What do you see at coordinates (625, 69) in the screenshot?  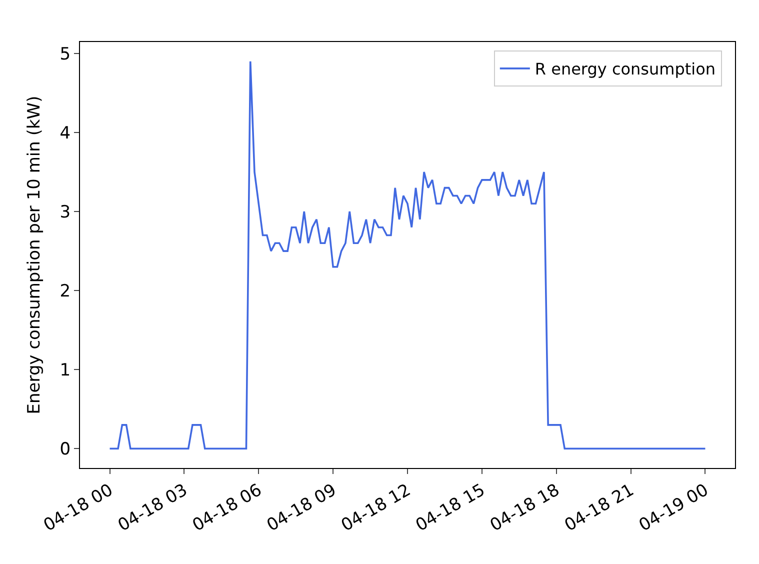 I see `legend-label: R energy consumption` at bounding box center [625, 69].